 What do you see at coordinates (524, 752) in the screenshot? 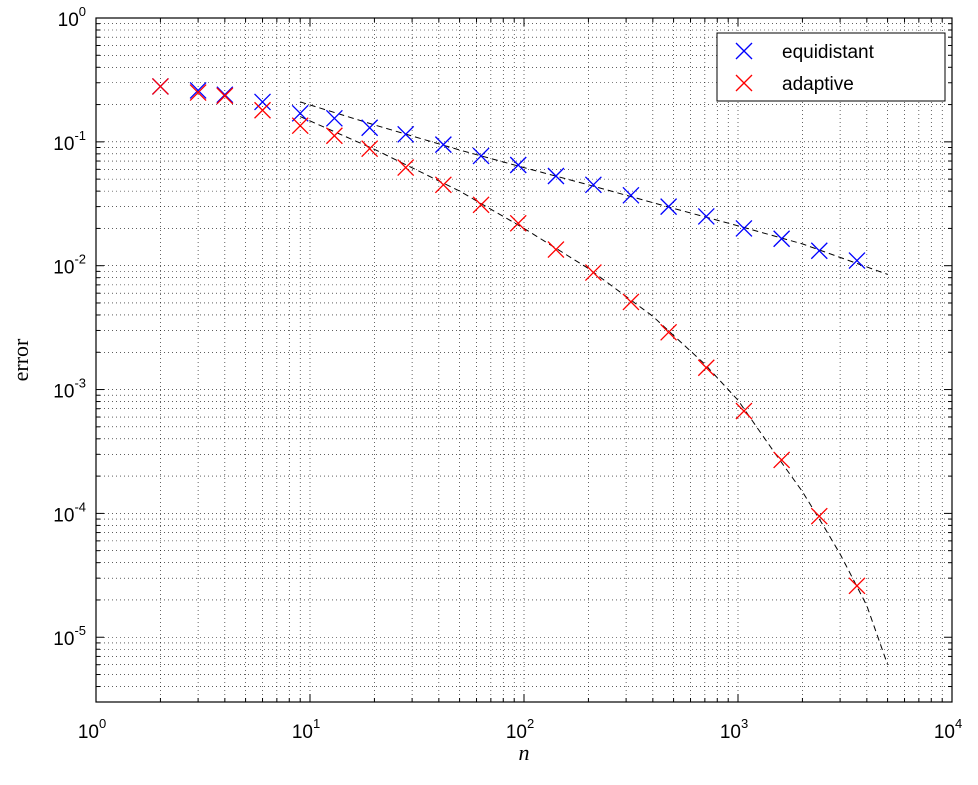
I see `x-axis-label: n` at bounding box center [524, 752].